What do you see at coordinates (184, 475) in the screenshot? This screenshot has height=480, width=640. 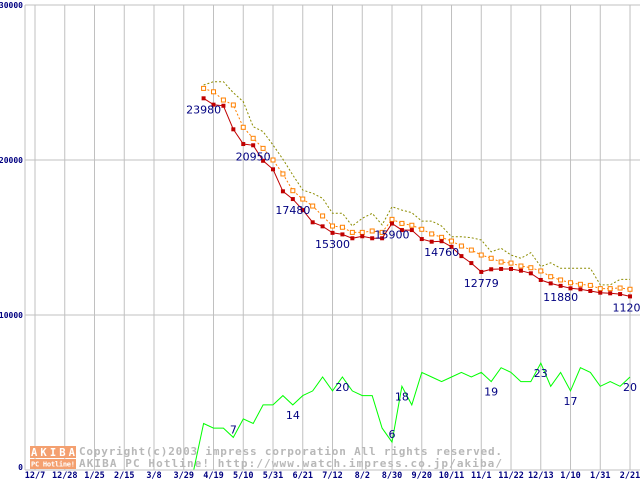 I see `x-tick-label: 3/29` at bounding box center [184, 475].